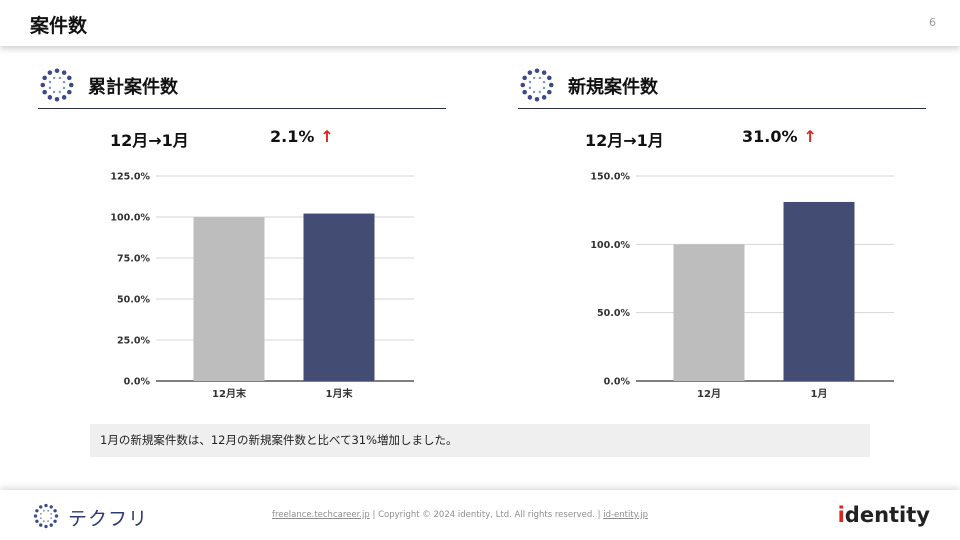 This screenshot has width=960, height=540. Describe the element at coordinates (625, 515) in the screenshot. I see `identity-link: id-entity.jp` at that location.